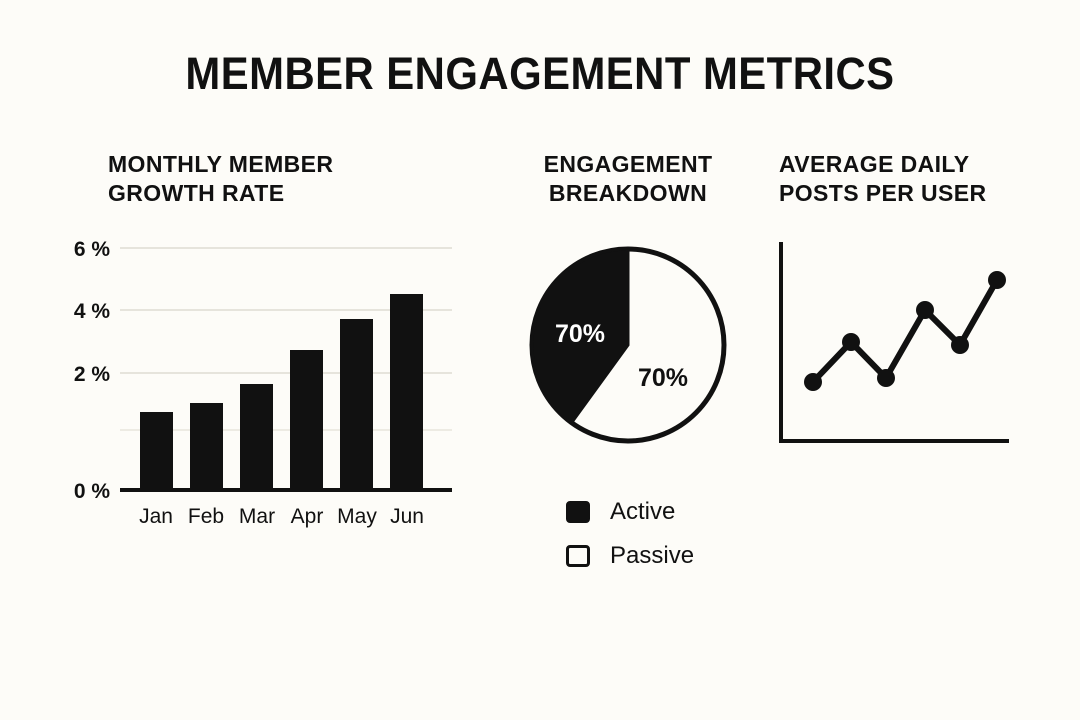 The height and width of the screenshot is (720, 1080). I want to click on pie-chart-legend: Active Passive, so click(666, 534).